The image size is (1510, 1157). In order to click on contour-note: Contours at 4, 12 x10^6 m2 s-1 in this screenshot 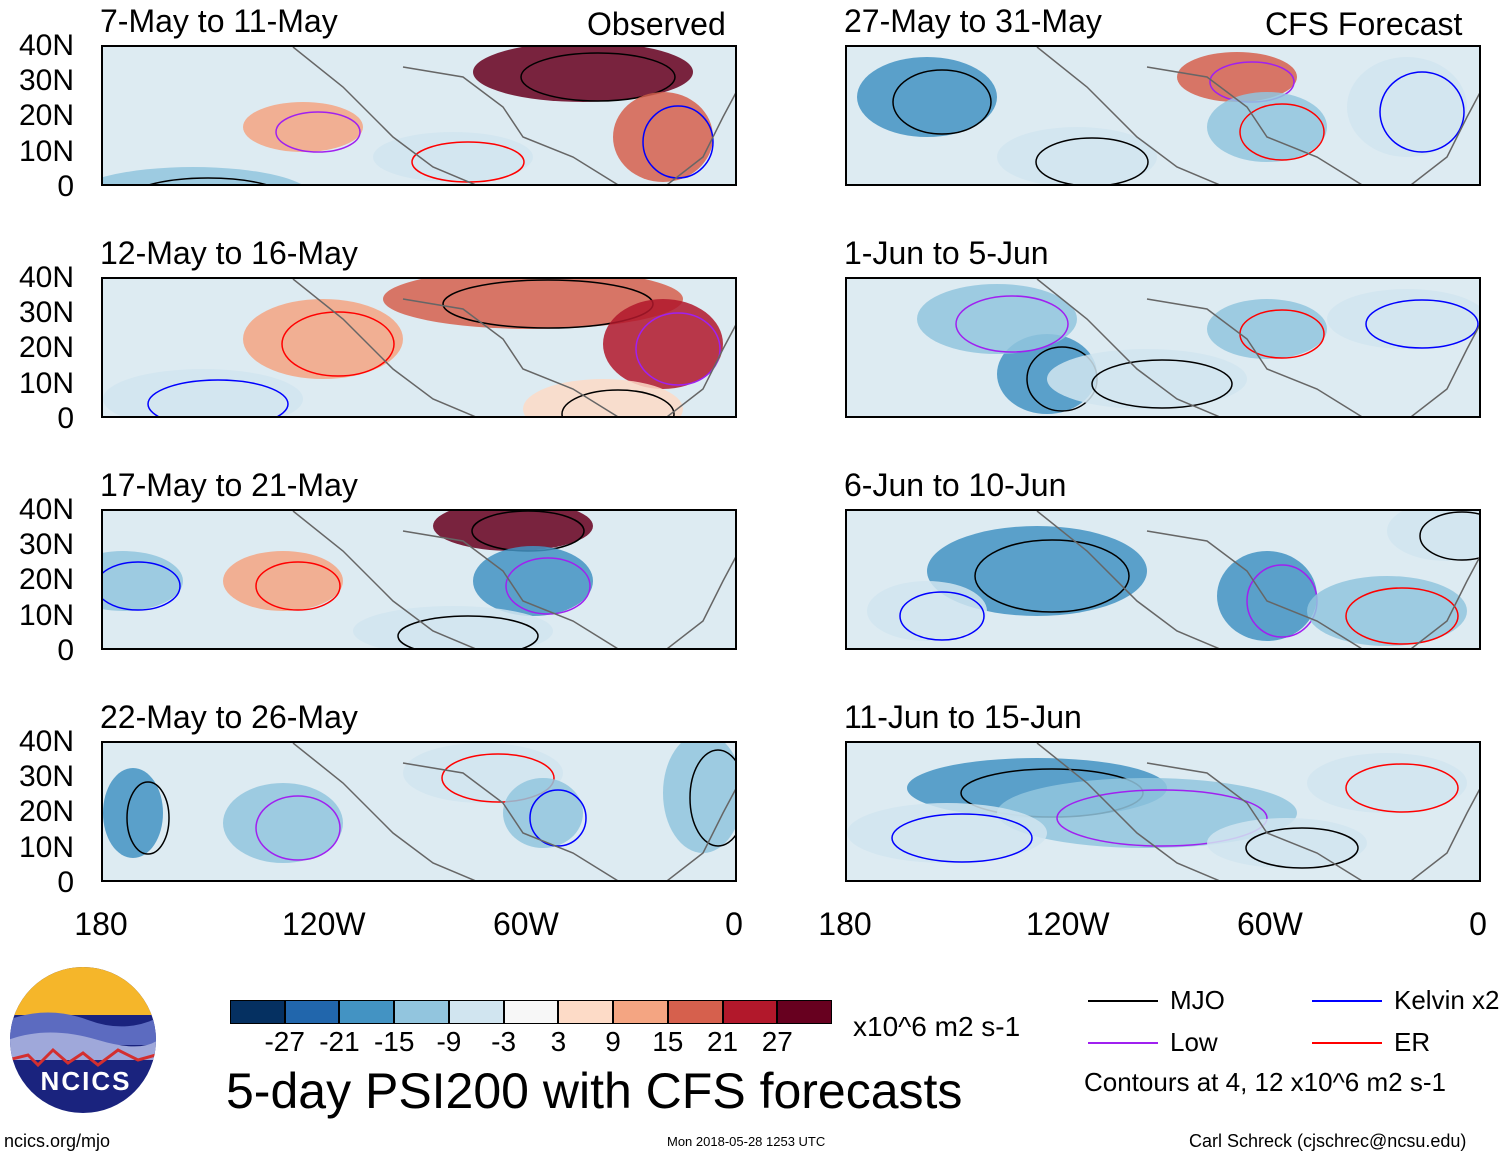, I will do `click(1265, 1082)`.